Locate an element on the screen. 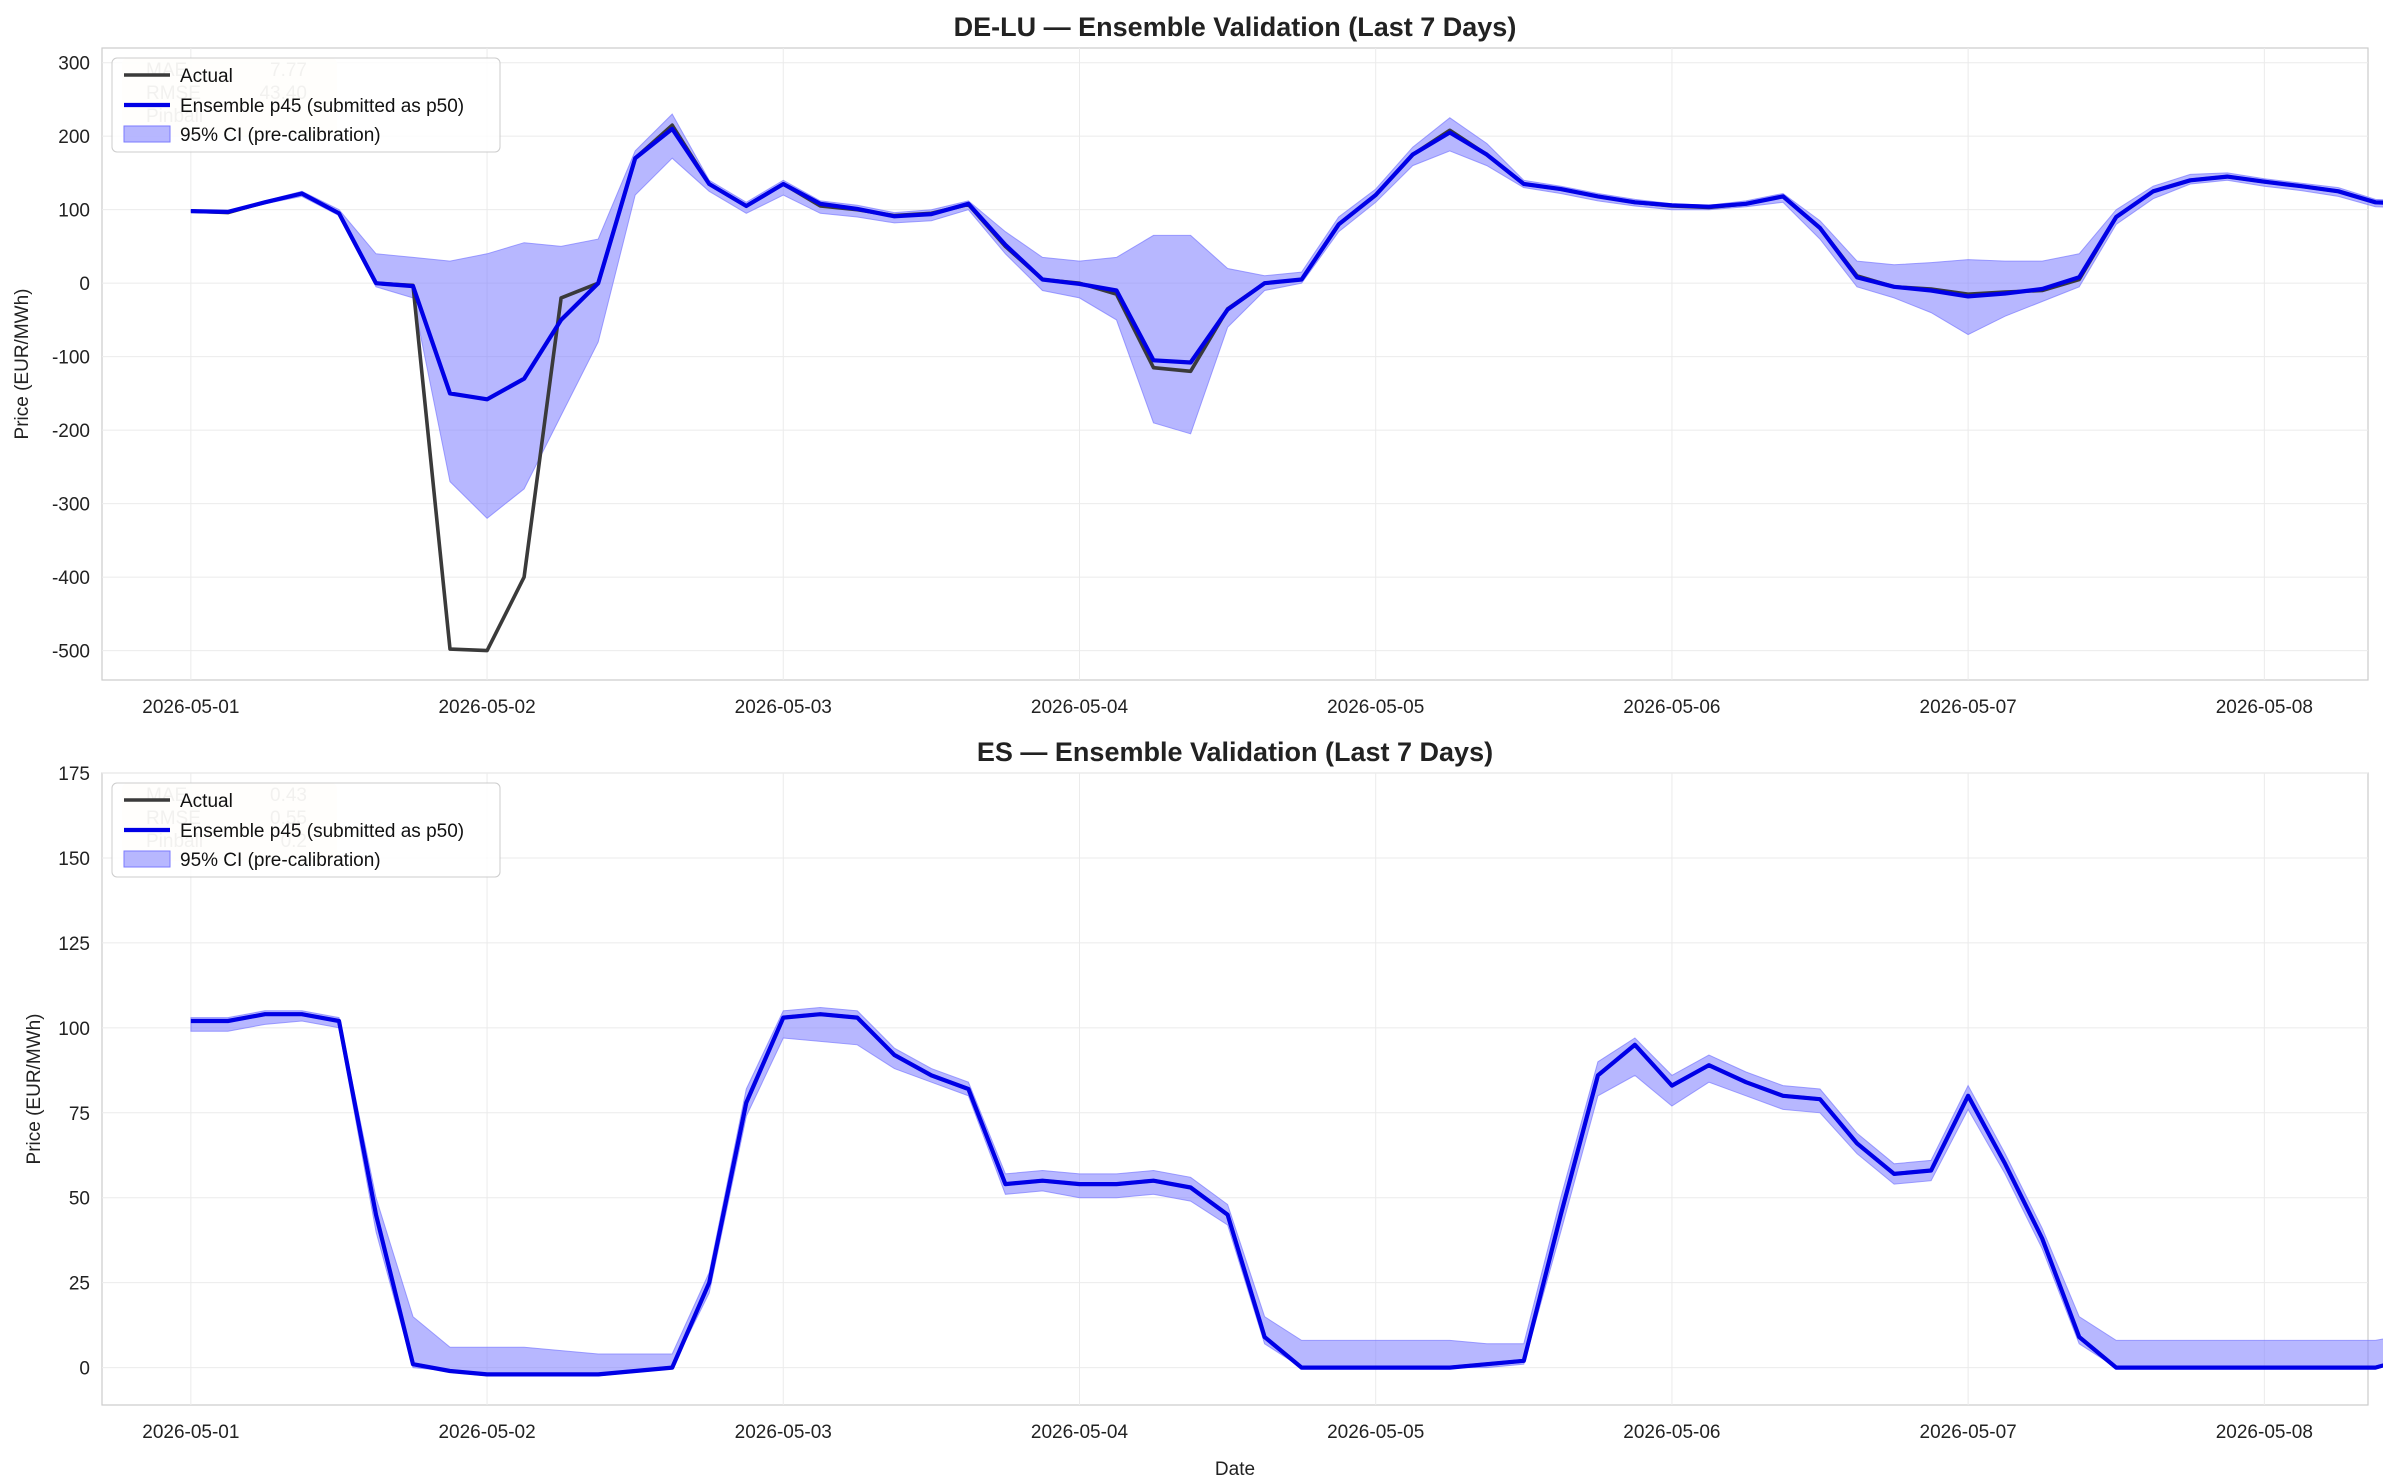  y-tick-label: 125 is located at coordinates (74, 944).